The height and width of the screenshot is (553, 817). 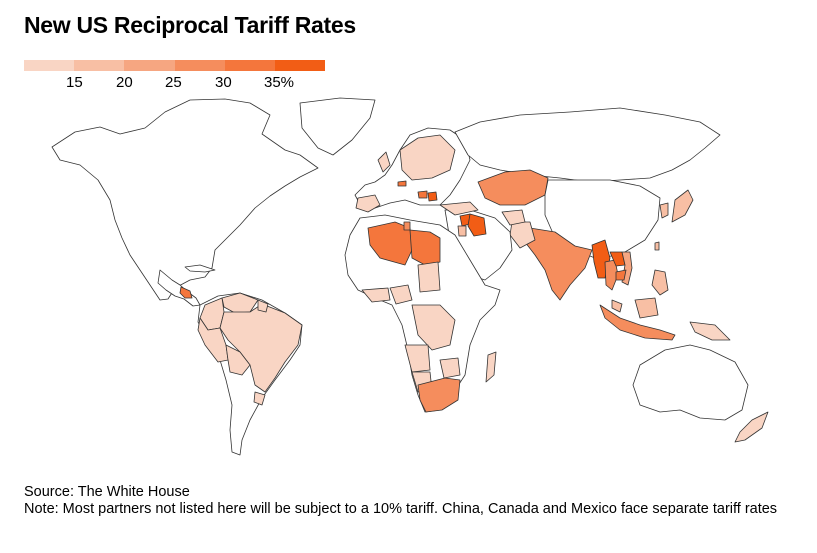 What do you see at coordinates (223, 82) in the screenshot?
I see `legend-label: 30` at bounding box center [223, 82].